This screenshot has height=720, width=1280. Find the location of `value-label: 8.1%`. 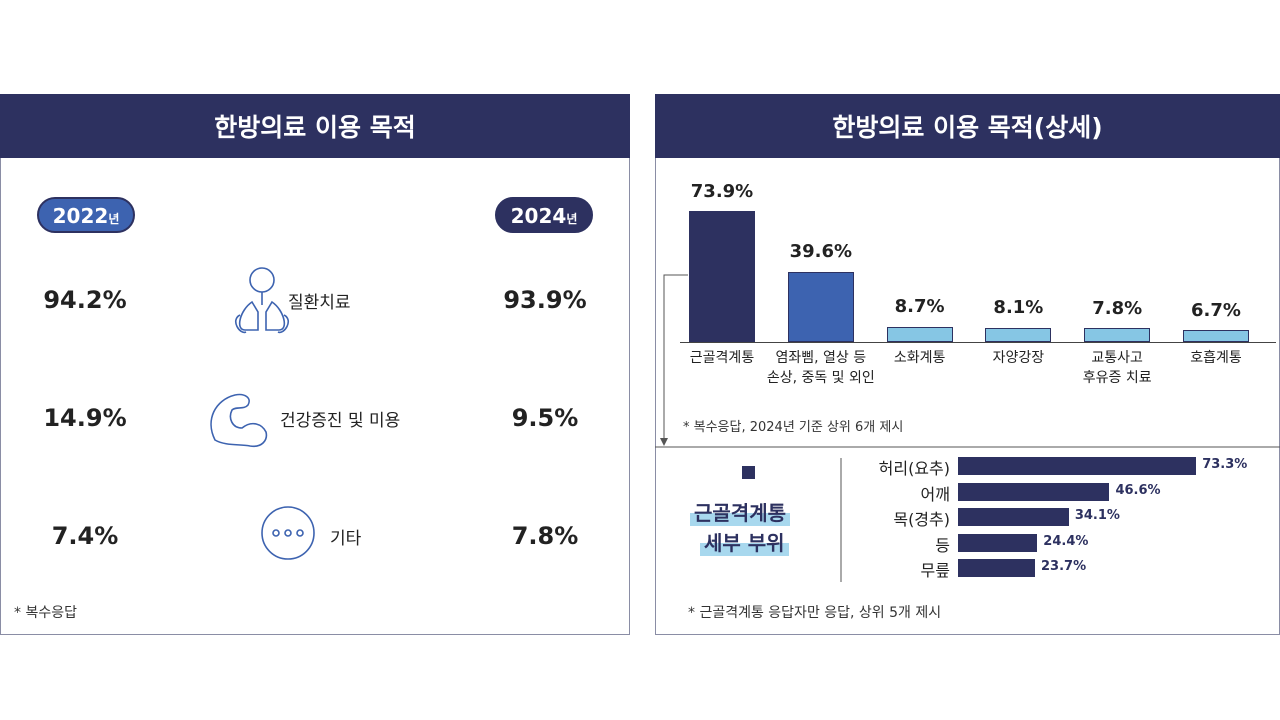

value-label: 8.1% is located at coordinates (1018, 308).